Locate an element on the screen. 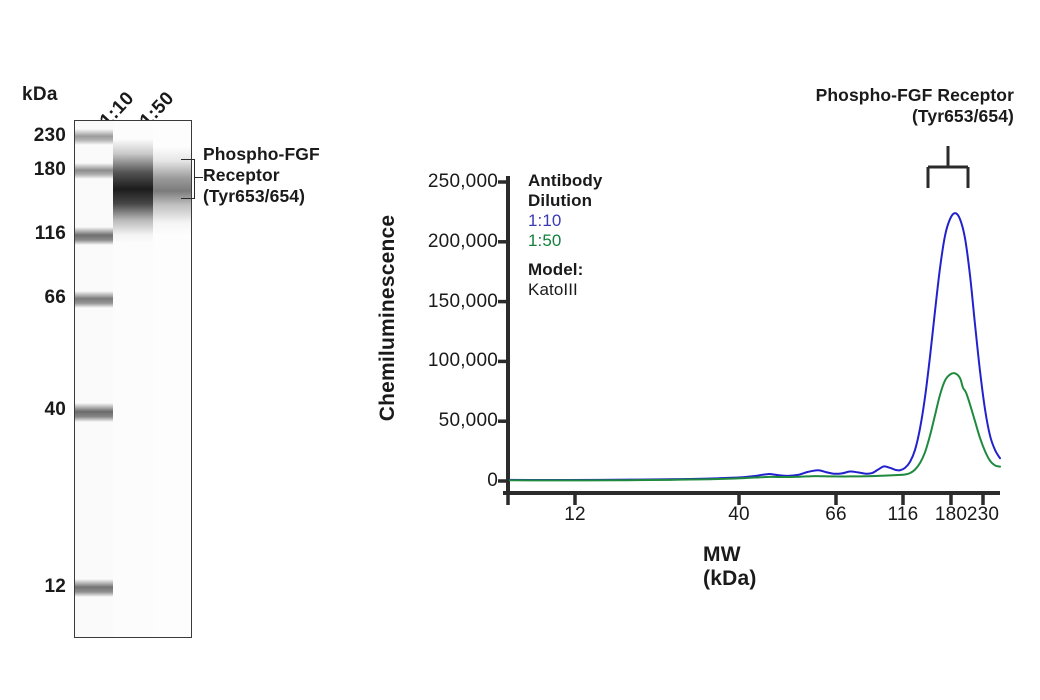  mw-label-180: 180 is located at coordinates (49, 169).